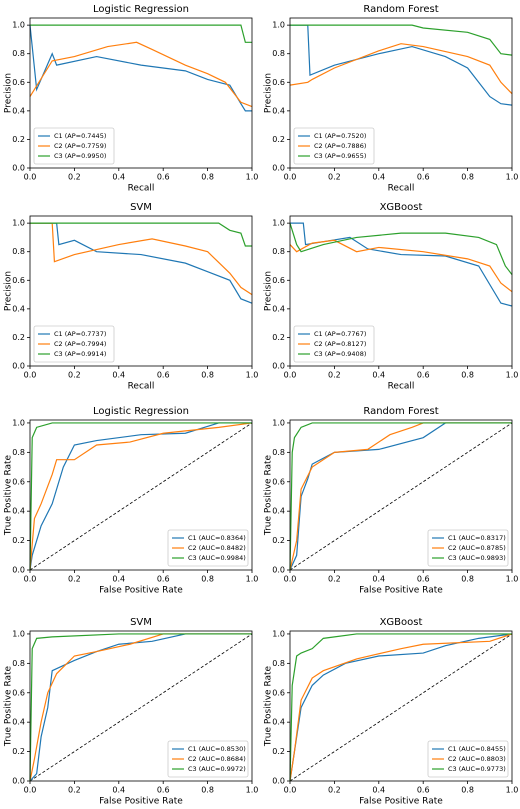 The image size is (520, 809). I want to click on x-tick-label: 0.0, so click(30, 790).